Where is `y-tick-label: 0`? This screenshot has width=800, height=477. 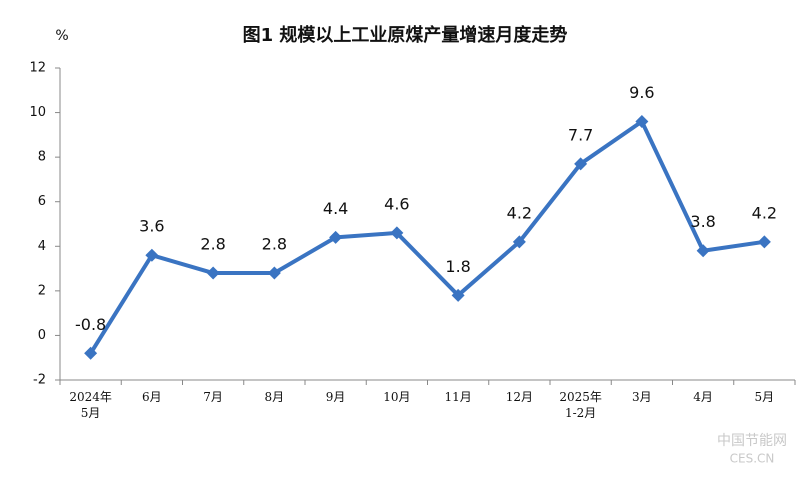 y-tick-label: 0 is located at coordinates (42, 335).